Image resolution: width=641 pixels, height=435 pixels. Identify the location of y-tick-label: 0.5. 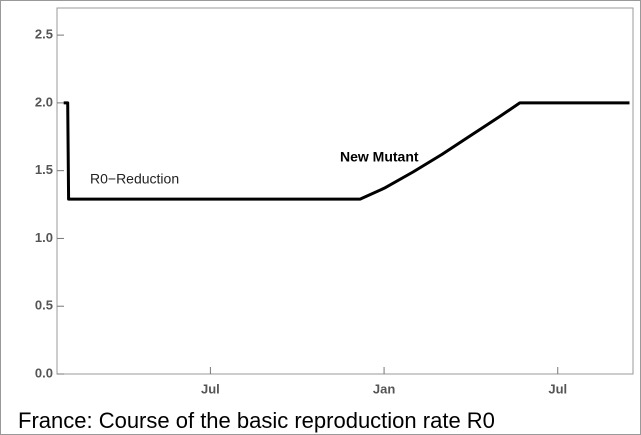
(44, 305).